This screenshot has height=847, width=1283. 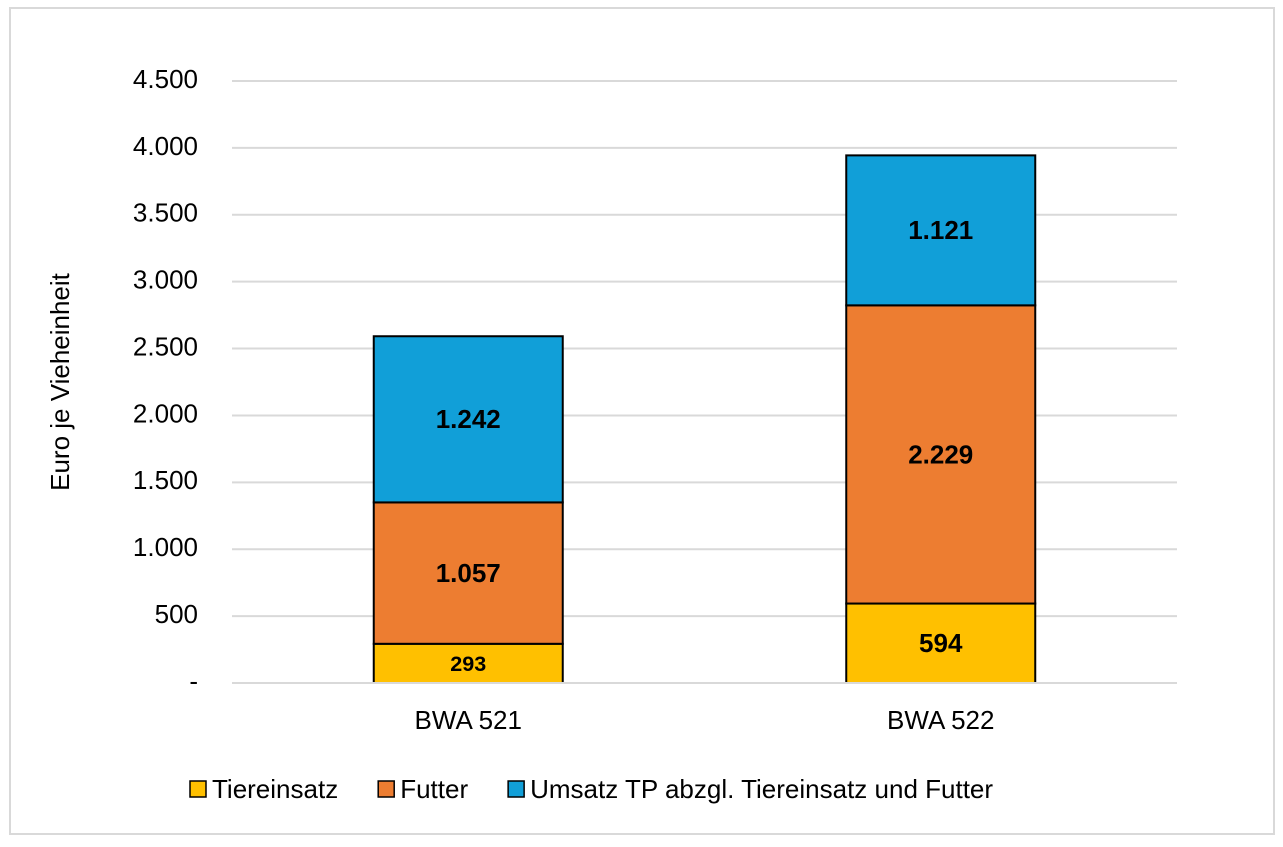 I want to click on data-label: 1.121, so click(x=940, y=230).